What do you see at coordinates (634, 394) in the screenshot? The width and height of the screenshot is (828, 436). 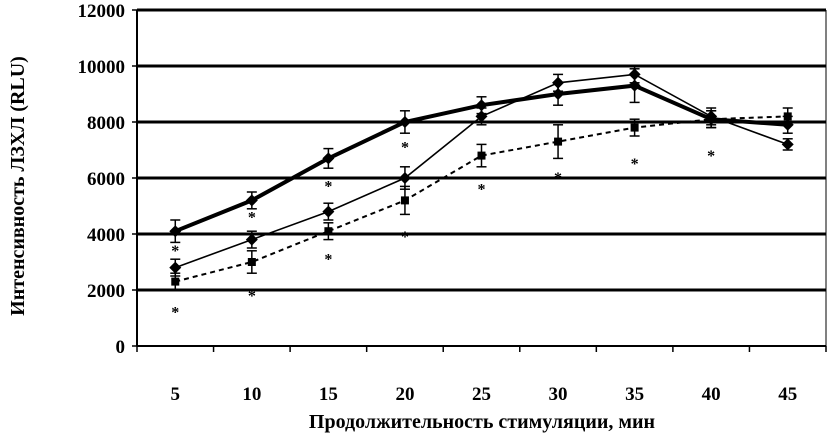 I see `x-tick-label: 35` at bounding box center [634, 394].